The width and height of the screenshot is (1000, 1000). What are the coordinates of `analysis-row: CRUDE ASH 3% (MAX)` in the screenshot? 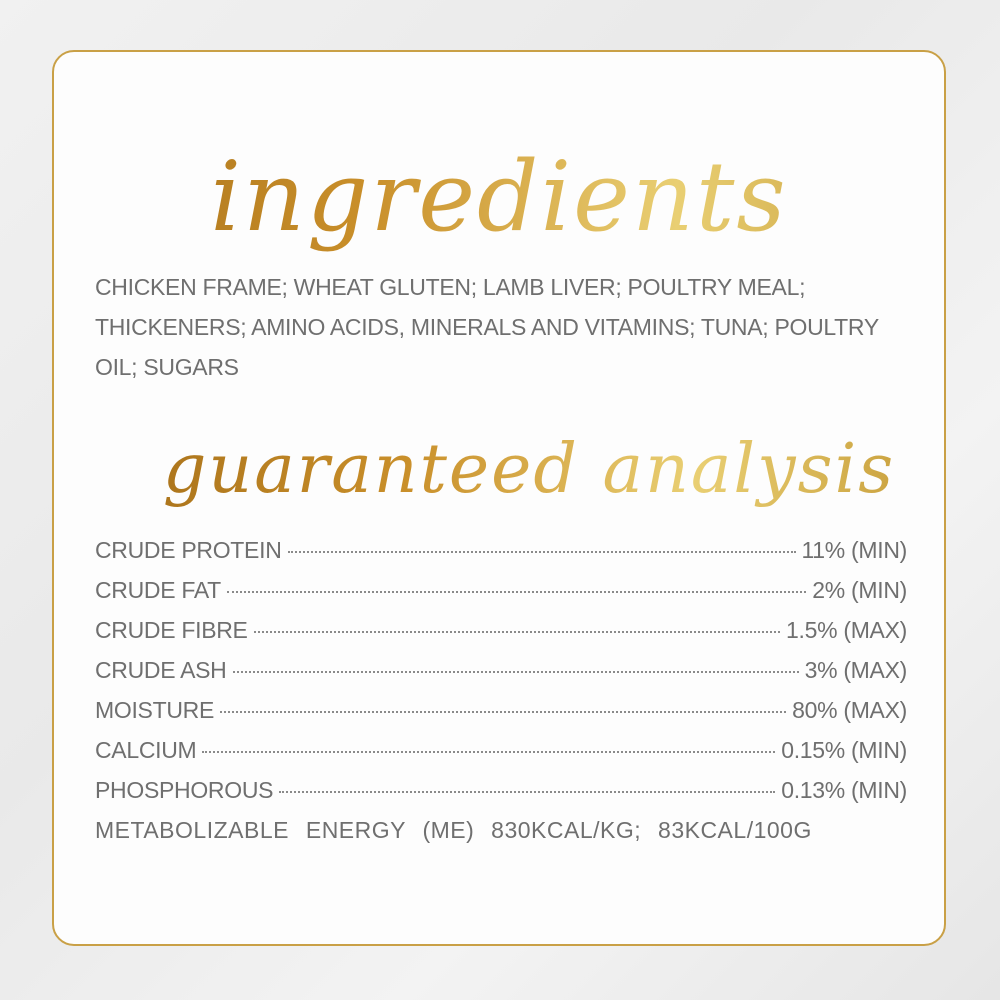 It's located at (501, 670).